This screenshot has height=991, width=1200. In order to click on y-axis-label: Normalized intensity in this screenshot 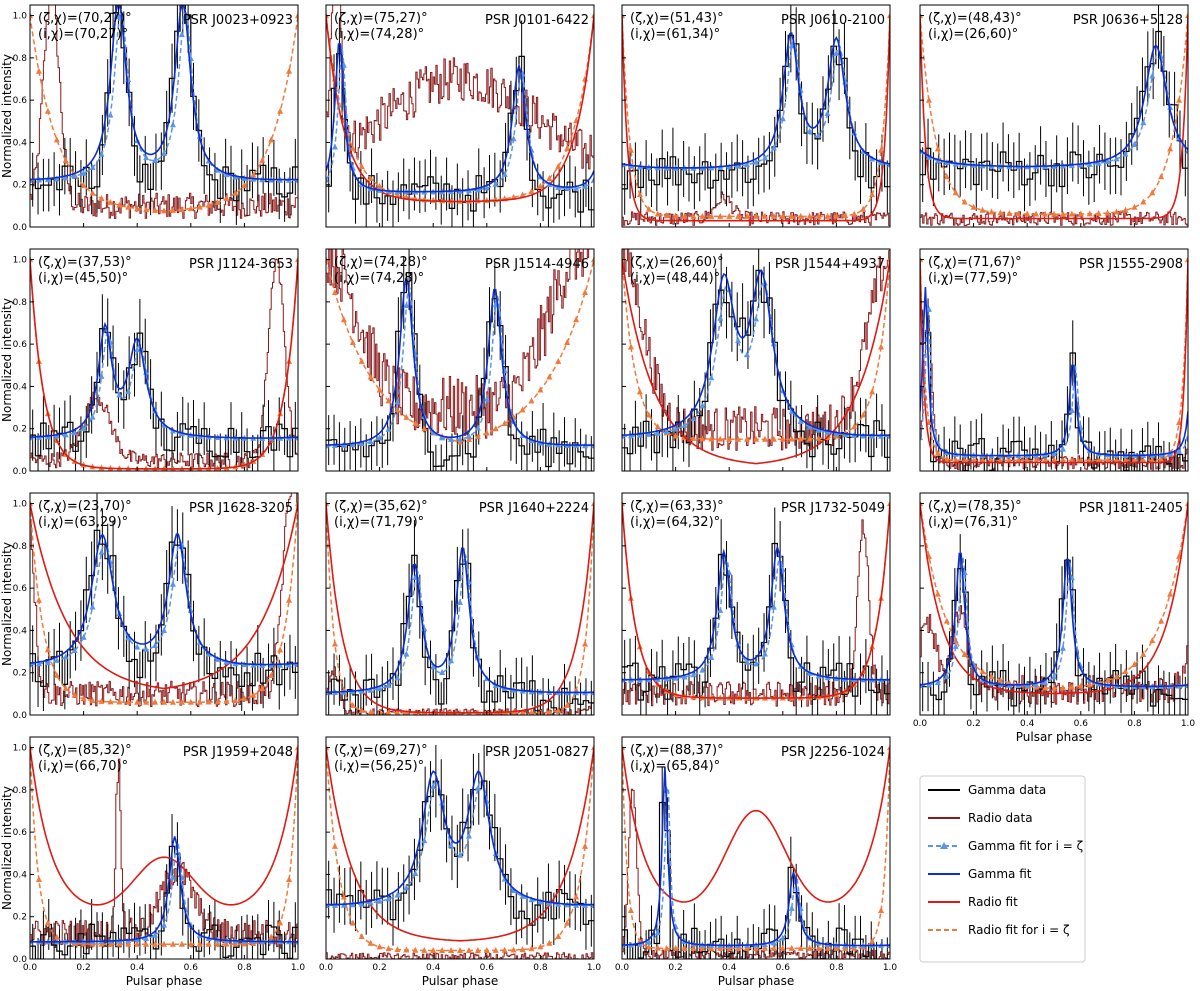, I will do `click(7, 848)`.